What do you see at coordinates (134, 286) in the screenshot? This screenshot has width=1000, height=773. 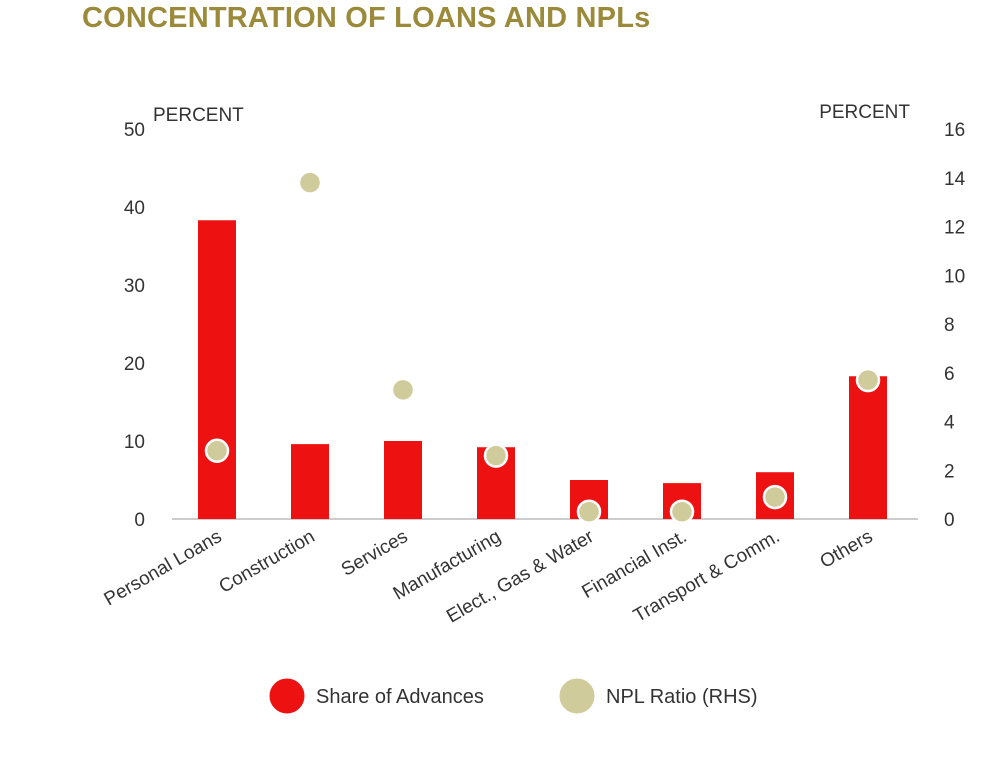 I see `left-tick-label: 30` at bounding box center [134, 286].